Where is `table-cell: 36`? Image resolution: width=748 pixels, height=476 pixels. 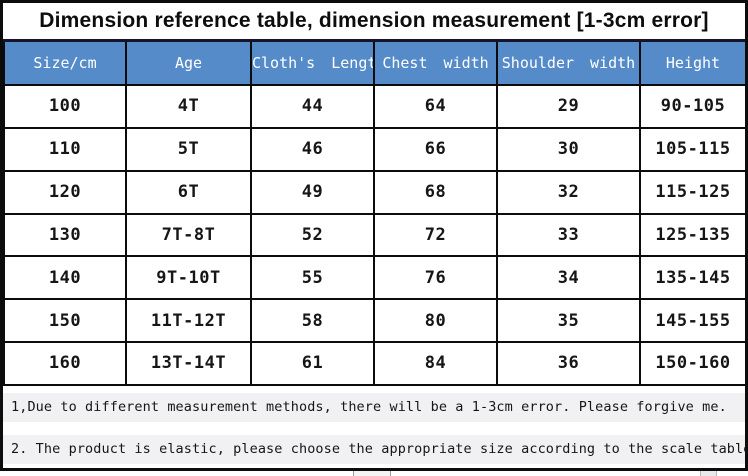 table-cell: 36 is located at coordinates (568, 363).